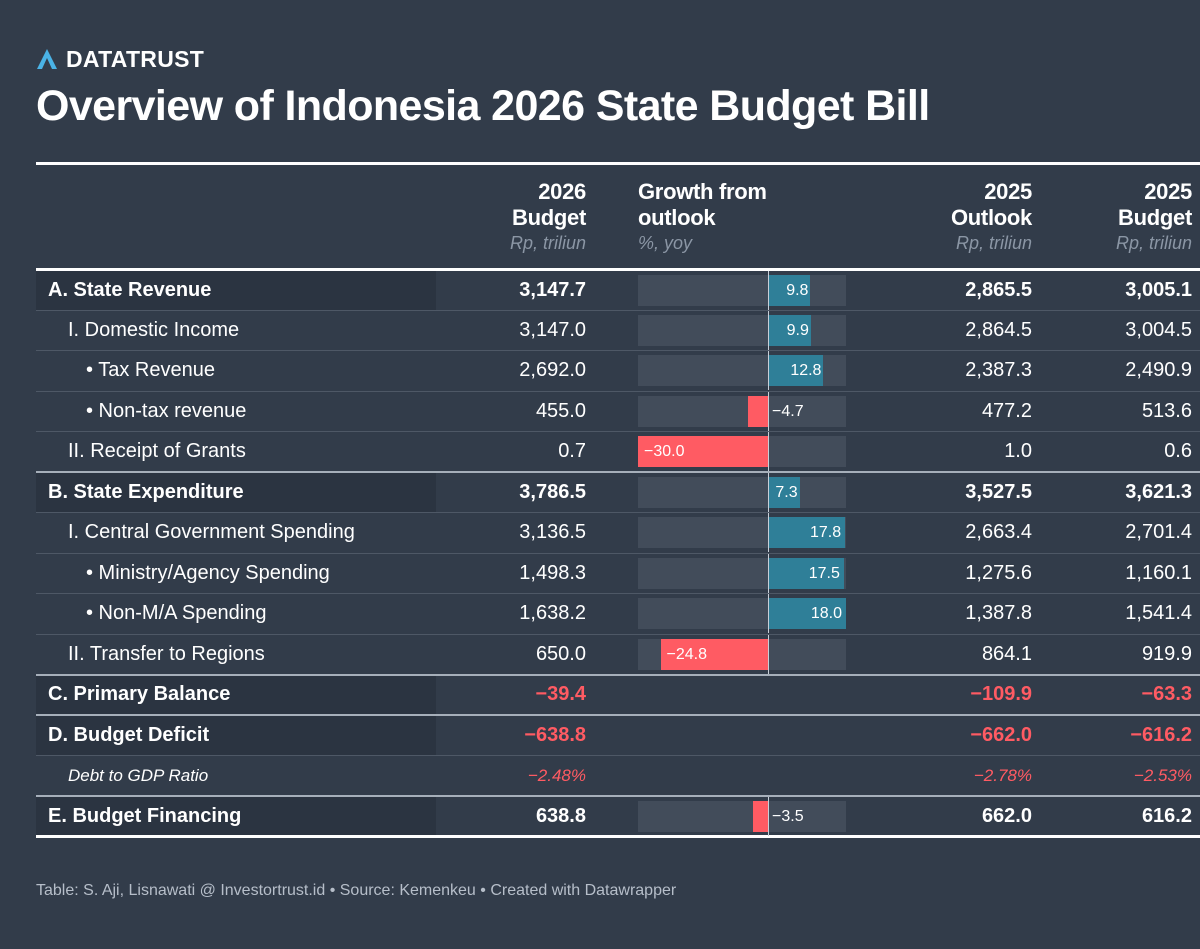 The image size is (1200, 949). I want to click on cell-budget-2026: 638.8, so click(517, 816).